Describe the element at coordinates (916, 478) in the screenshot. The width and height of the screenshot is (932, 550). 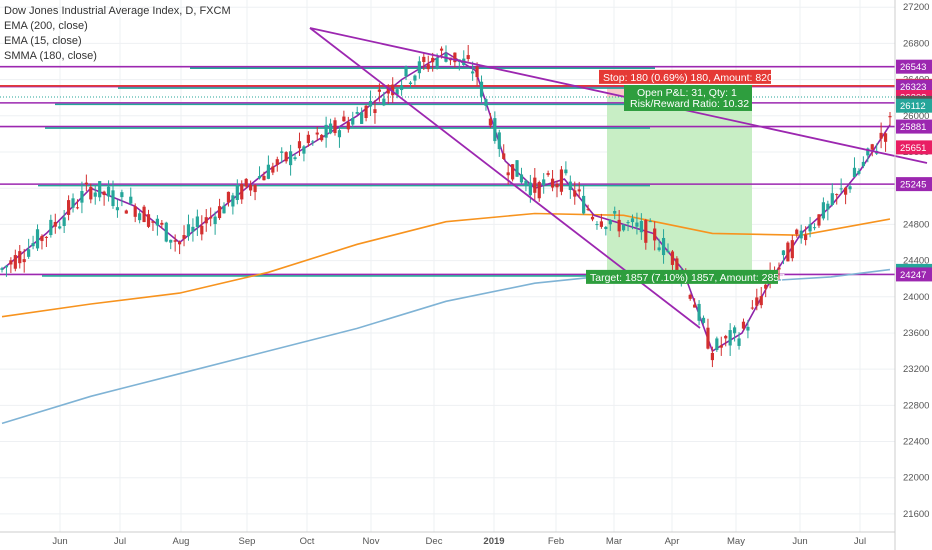
I see `y-tick-label: 22000` at that location.